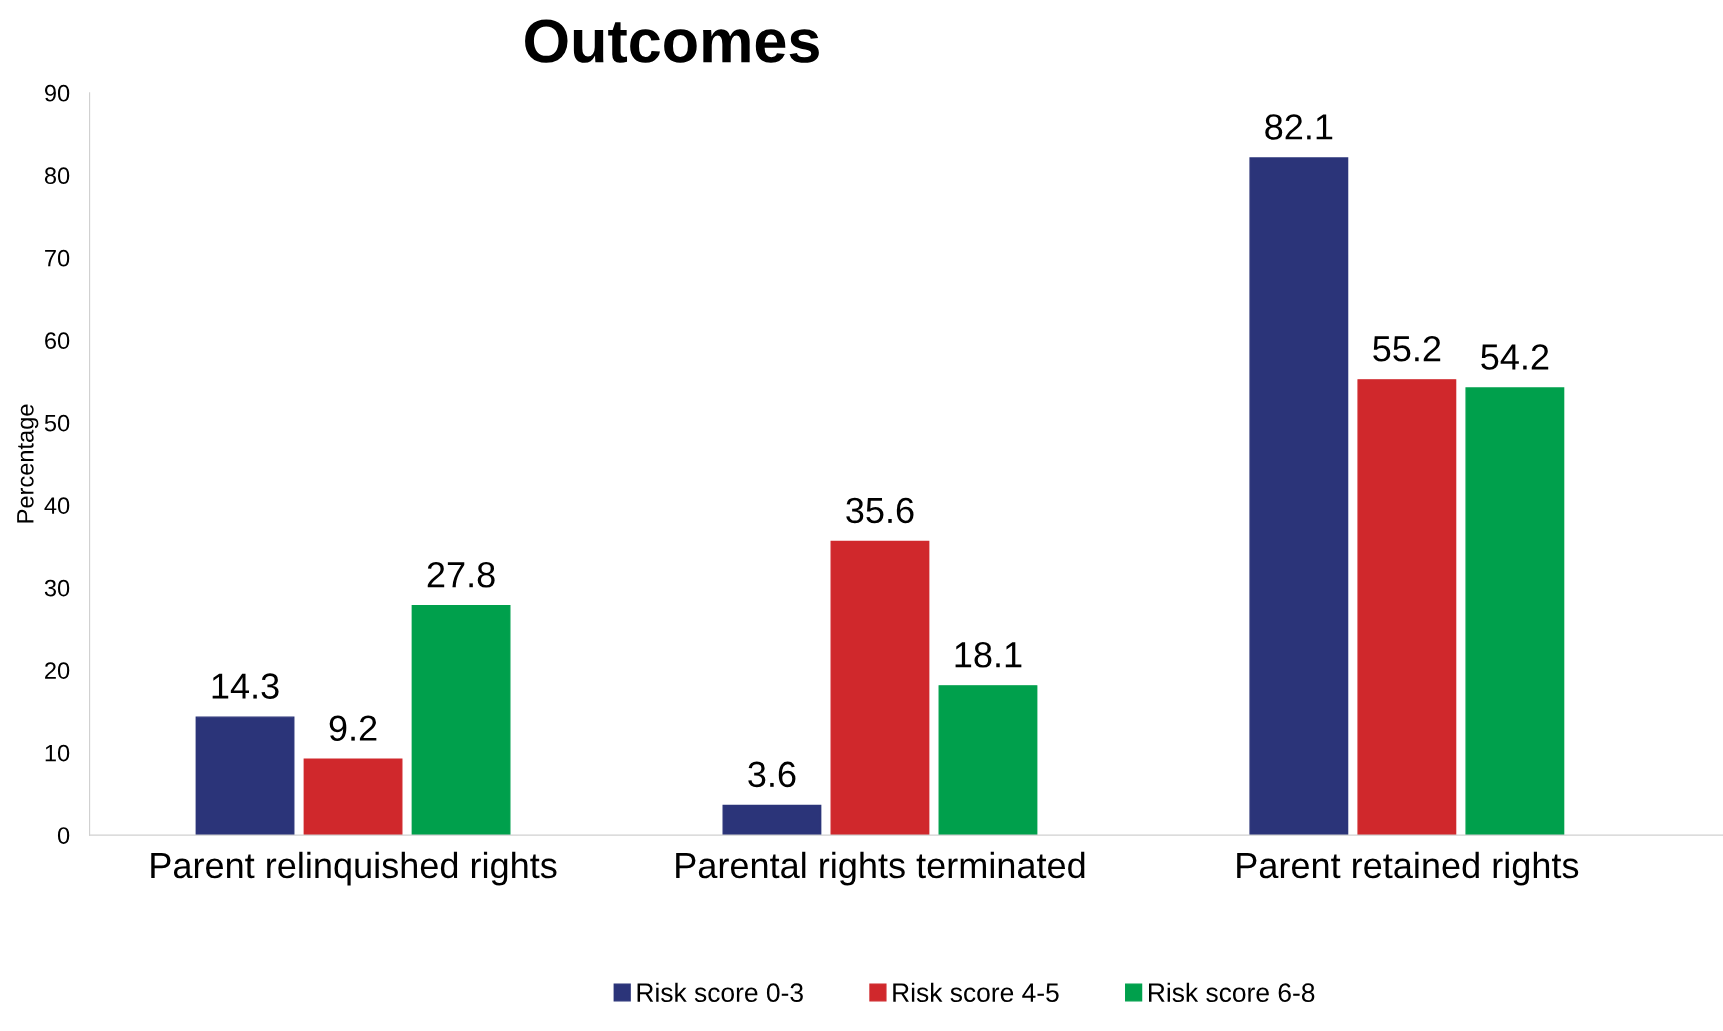 The height and width of the screenshot is (1031, 1723). I want to click on x-tick-label: Parent retained rights, so click(1408, 868).